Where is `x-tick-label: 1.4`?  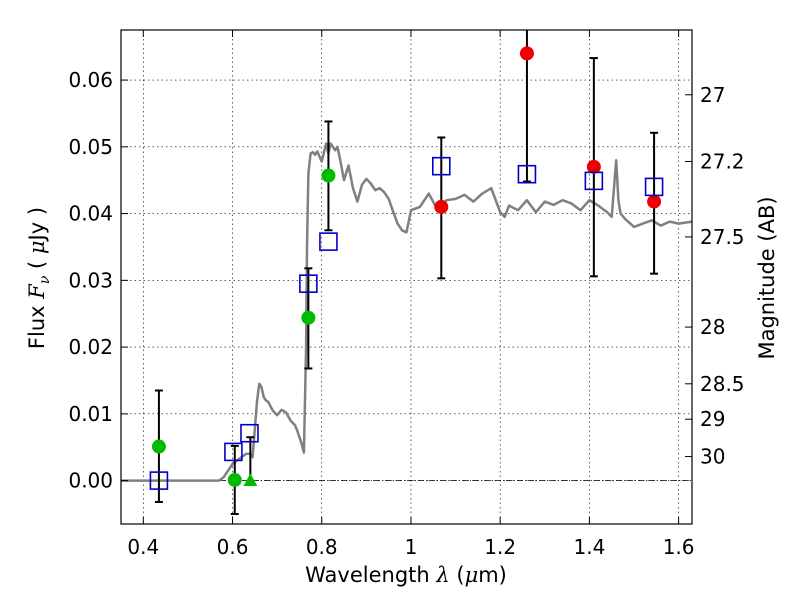 x-tick-label: 1.4 is located at coordinates (589, 547).